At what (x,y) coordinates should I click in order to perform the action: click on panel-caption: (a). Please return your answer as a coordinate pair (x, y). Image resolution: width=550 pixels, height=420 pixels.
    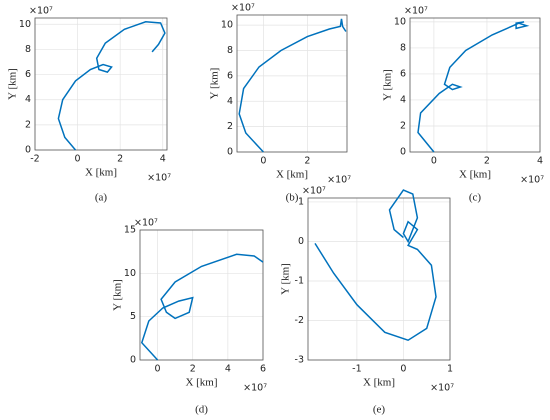
    Looking at the image, I should click on (101, 198).